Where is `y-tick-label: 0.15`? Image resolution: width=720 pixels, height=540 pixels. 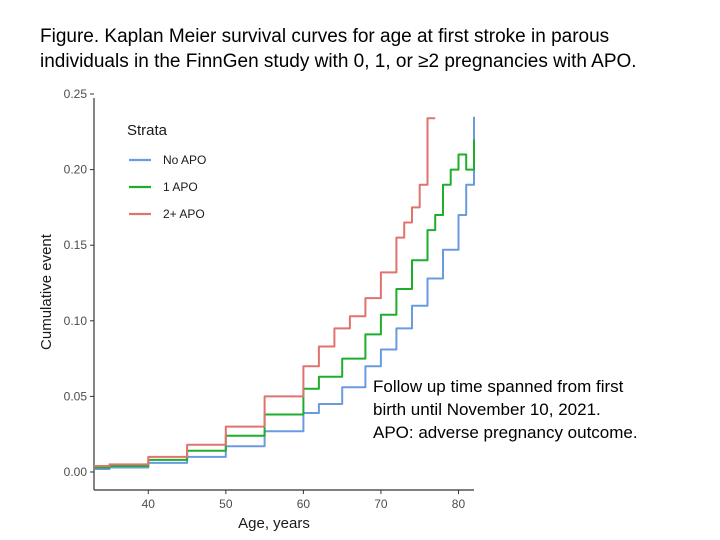 y-tick-label: 0.15 is located at coordinates (76, 245).